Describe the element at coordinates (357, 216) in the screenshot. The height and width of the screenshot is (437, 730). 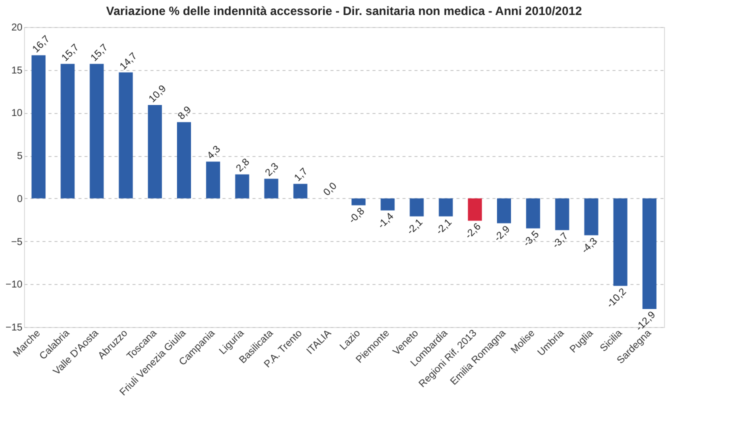
I see `data-label: -0,8` at that location.